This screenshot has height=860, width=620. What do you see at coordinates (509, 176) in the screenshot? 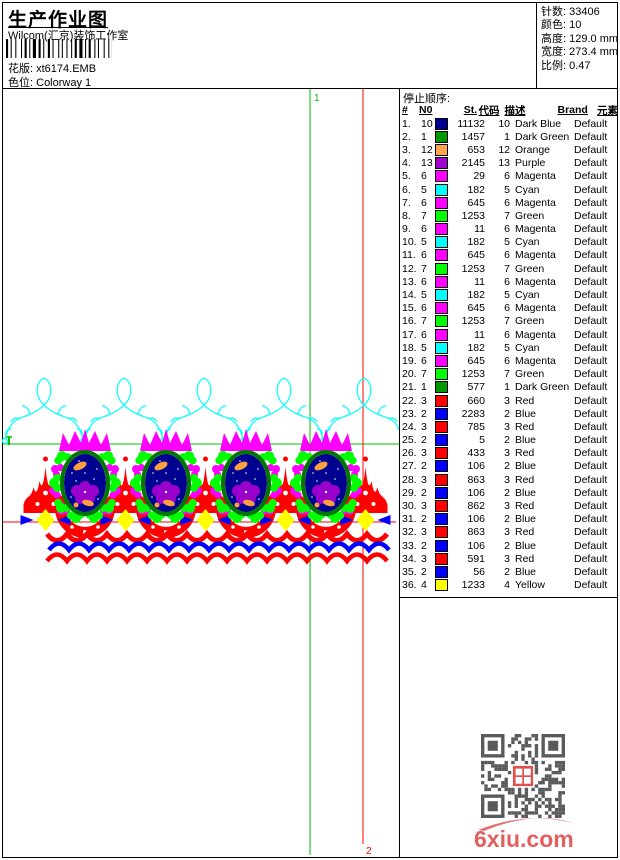
I see `stop-table-row: 5. 6 29 6 Magenta Default` at bounding box center [509, 176].